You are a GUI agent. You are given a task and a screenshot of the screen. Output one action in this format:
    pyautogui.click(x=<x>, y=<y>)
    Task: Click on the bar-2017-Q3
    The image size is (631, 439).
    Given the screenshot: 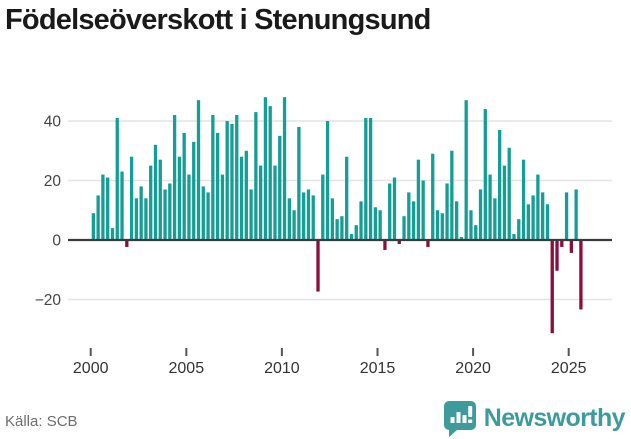 What is the action you would take?
    pyautogui.click(x=428, y=244)
    